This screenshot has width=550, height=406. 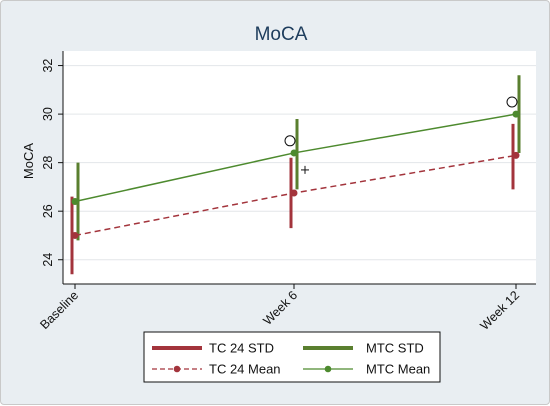 I want to click on legend-box, so click(x=292, y=357).